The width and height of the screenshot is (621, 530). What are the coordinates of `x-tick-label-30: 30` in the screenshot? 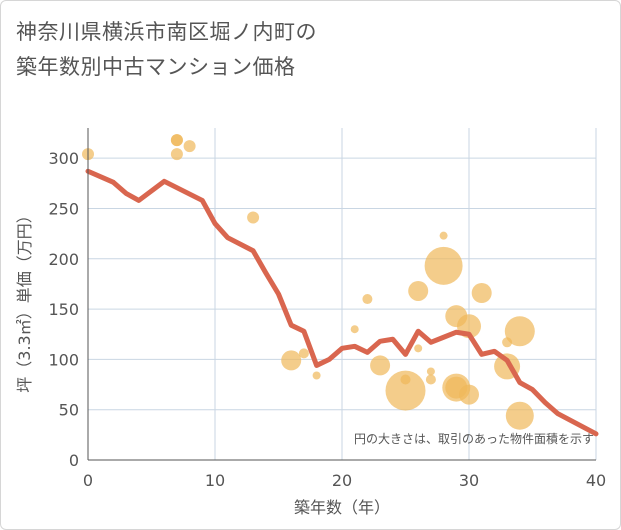 It's located at (469, 480).